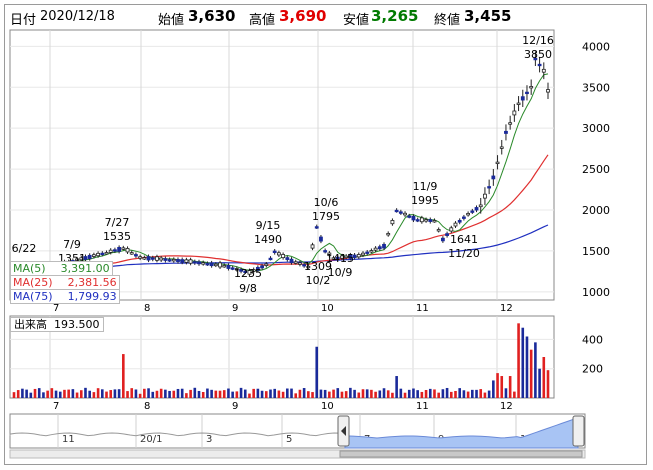 Image resolution: width=653 pixels, height=470 pixels. I want to click on ma25-value: 2,381.56, so click(92, 282).